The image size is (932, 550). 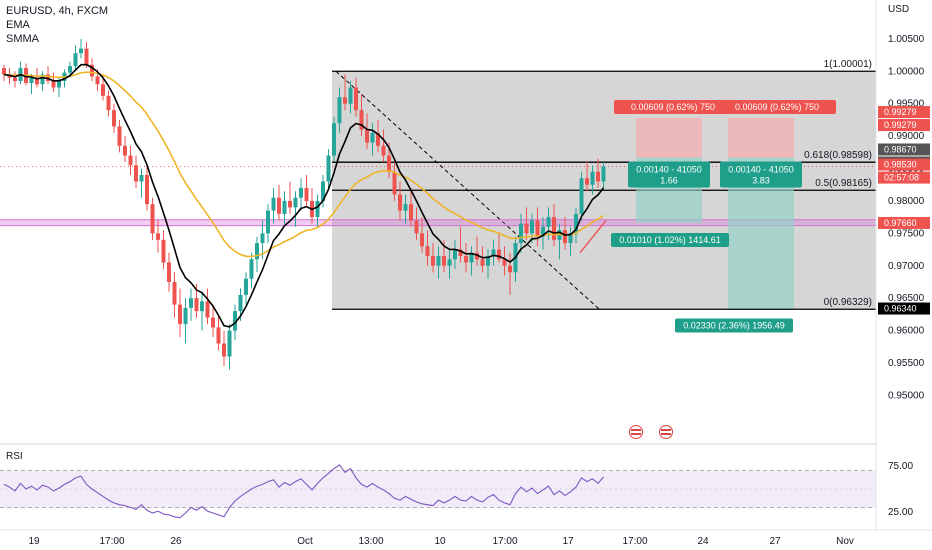 I want to click on rsi-pane: 75.00 25.00, so click(x=456, y=490).